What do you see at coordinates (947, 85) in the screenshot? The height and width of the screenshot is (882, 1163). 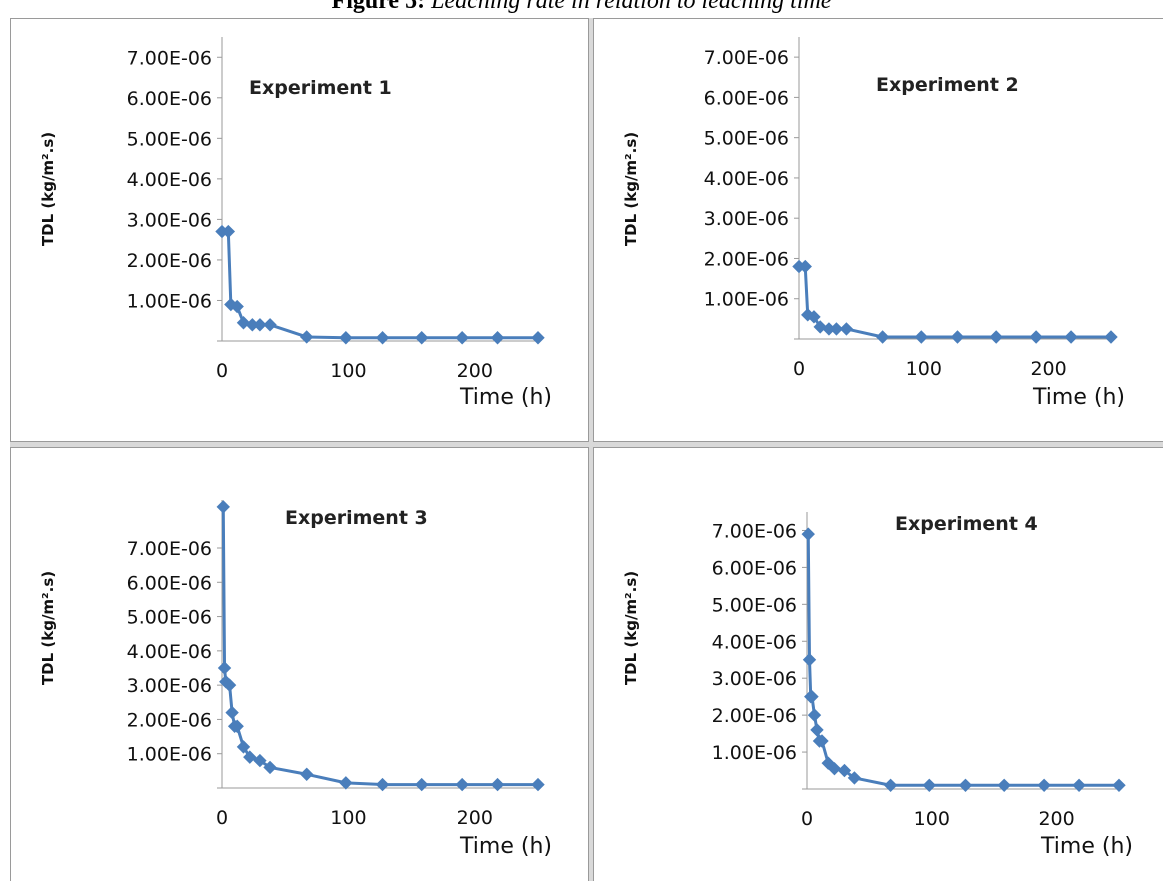 I see `chart-title: Experiment 2` at bounding box center [947, 85].